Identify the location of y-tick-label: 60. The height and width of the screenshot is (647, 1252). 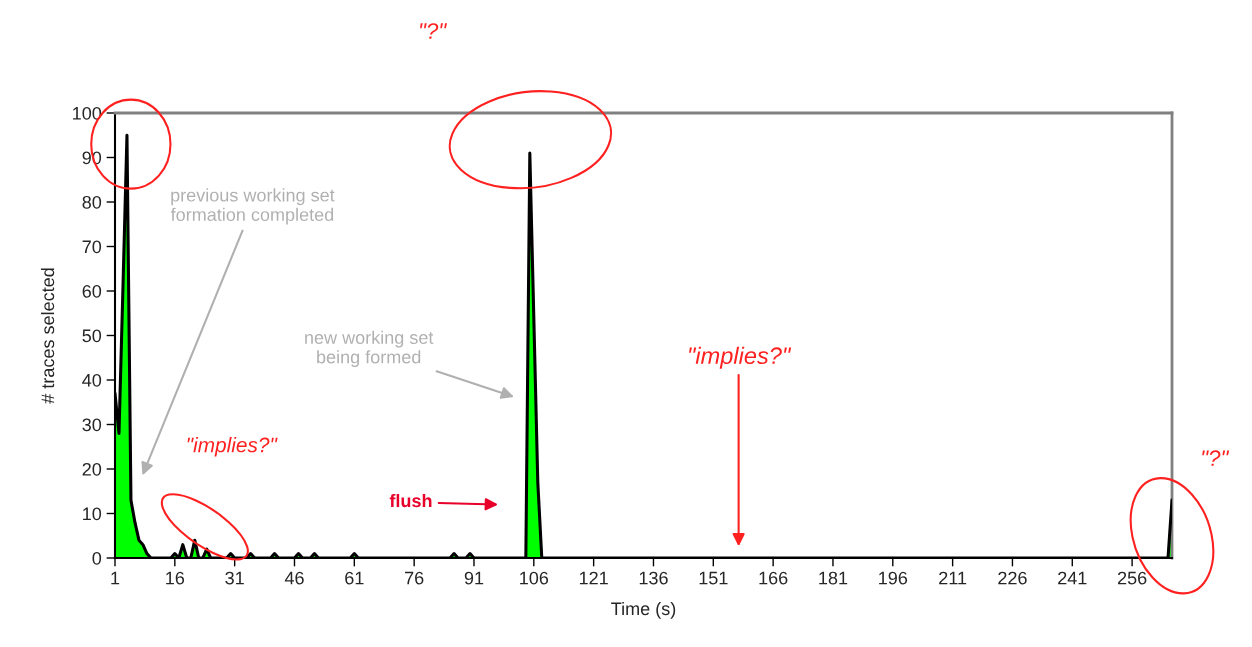
(92, 291).